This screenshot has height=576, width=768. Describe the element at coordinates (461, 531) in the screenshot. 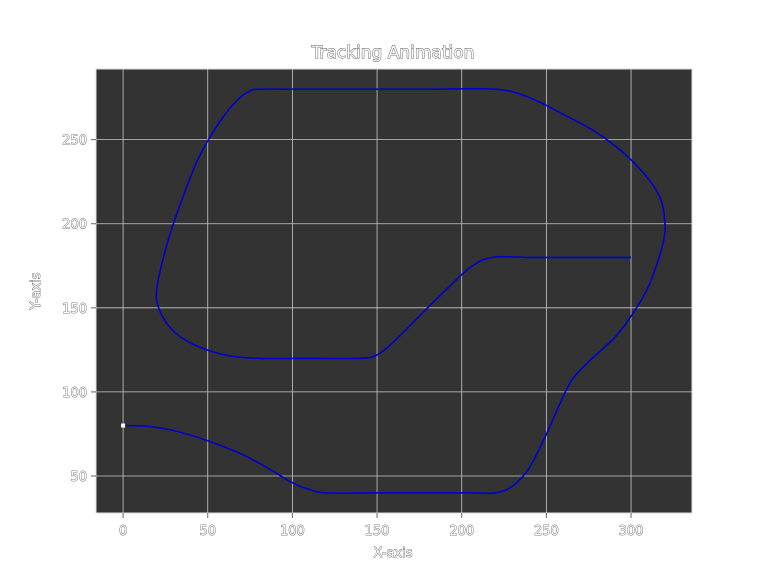

I see `x-tick-label: 200` at that location.